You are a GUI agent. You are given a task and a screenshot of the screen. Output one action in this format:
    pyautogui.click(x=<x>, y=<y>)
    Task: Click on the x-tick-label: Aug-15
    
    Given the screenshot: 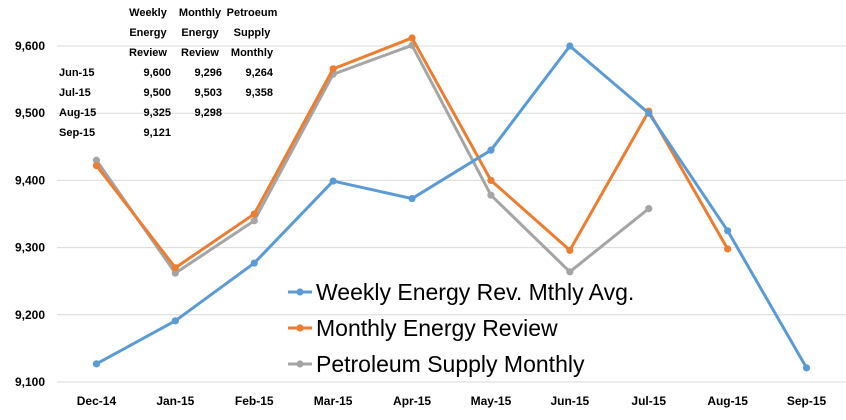 What is the action you would take?
    pyautogui.click(x=727, y=401)
    